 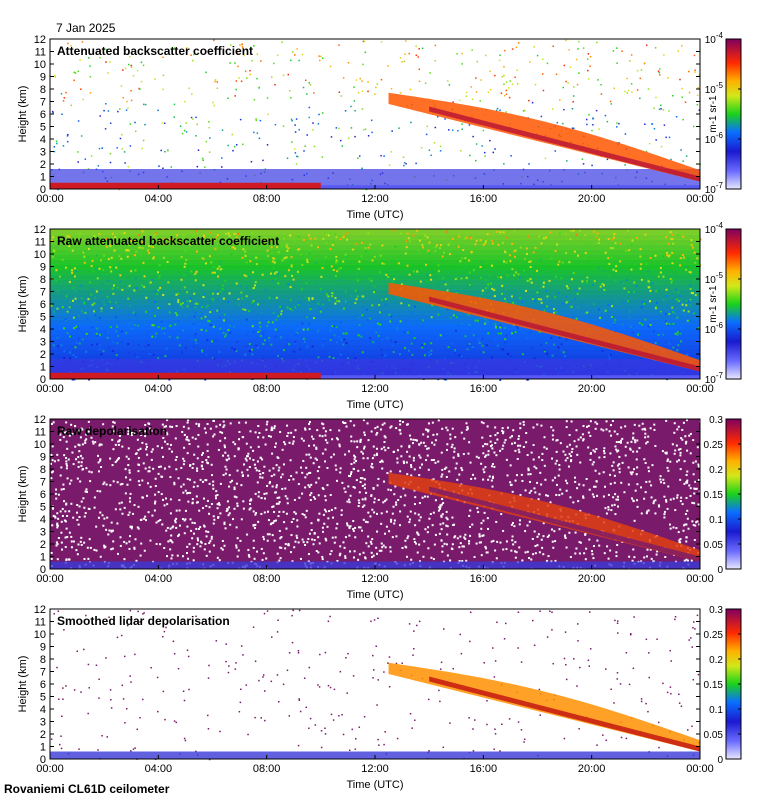 What do you see at coordinates (714, 735) in the screenshot?
I see `colorbar-tick-label: 0.05` at bounding box center [714, 735].